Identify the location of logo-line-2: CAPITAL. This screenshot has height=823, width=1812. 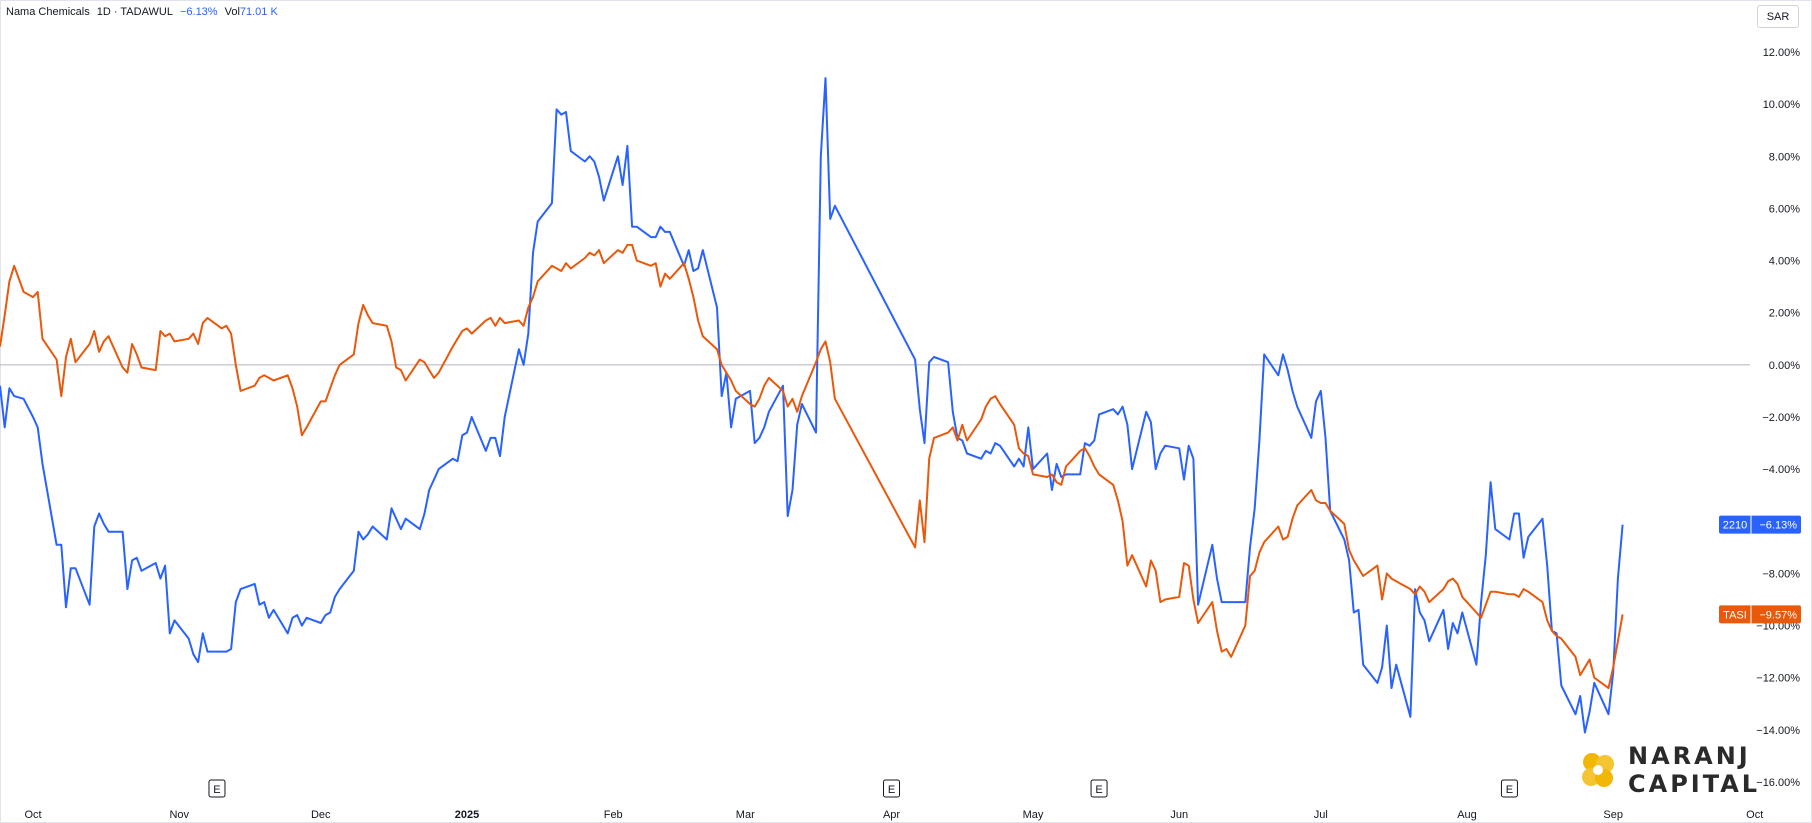
(1694, 784).